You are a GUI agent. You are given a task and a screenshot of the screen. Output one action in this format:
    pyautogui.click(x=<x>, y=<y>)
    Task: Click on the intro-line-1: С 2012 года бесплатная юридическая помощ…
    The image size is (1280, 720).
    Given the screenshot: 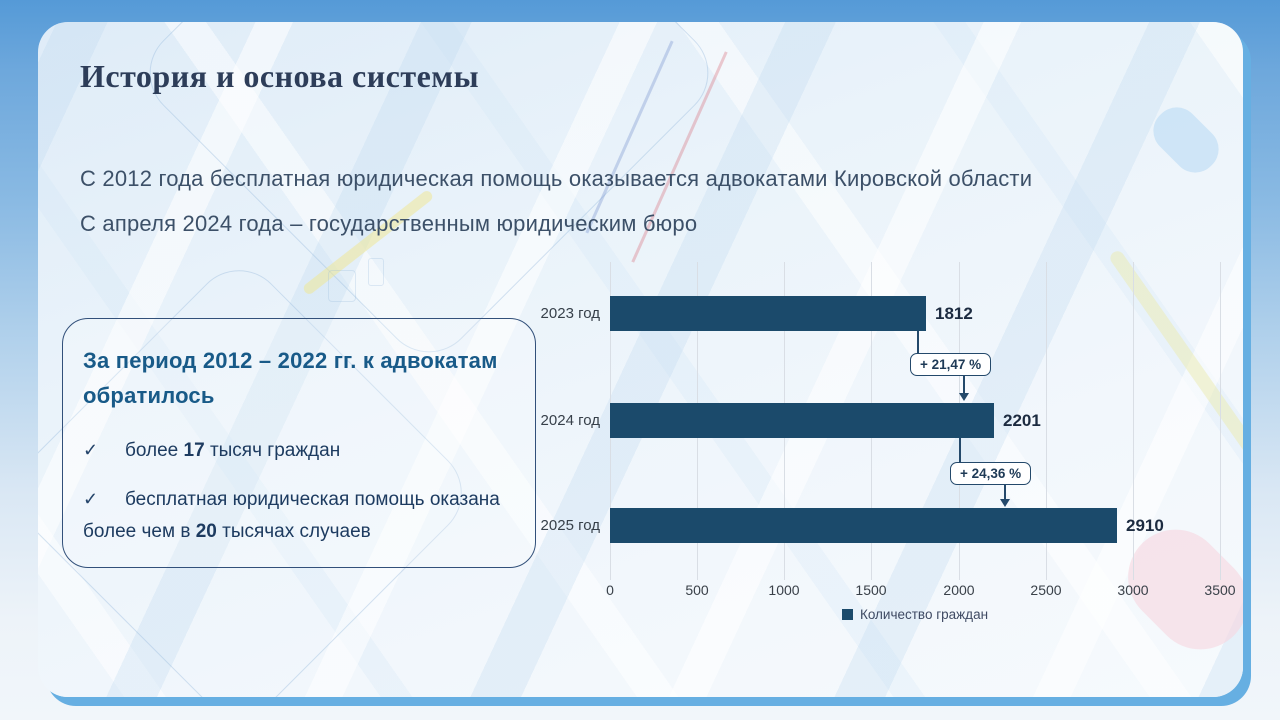 What is the action you would take?
    pyautogui.click(x=556, y=178)
    